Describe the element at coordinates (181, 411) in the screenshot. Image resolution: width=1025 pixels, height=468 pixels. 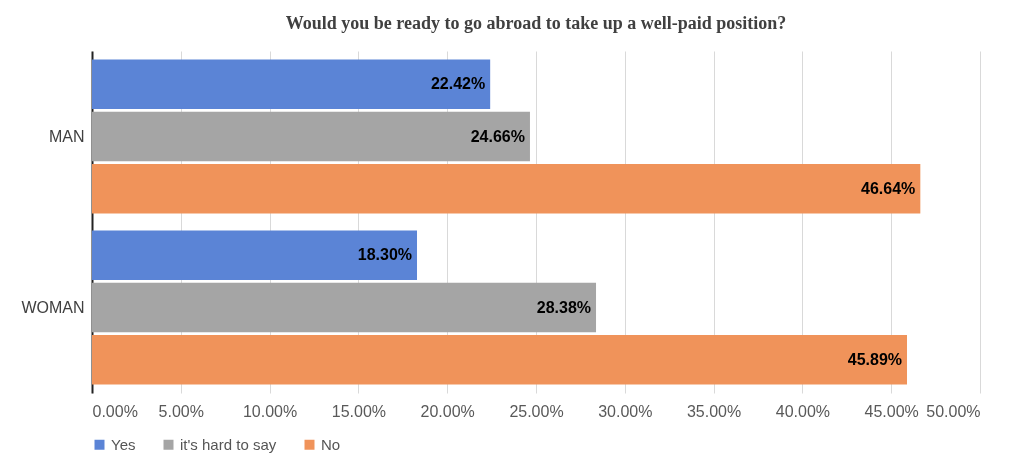
I see `x-tick-label: 5.00%` at that location.